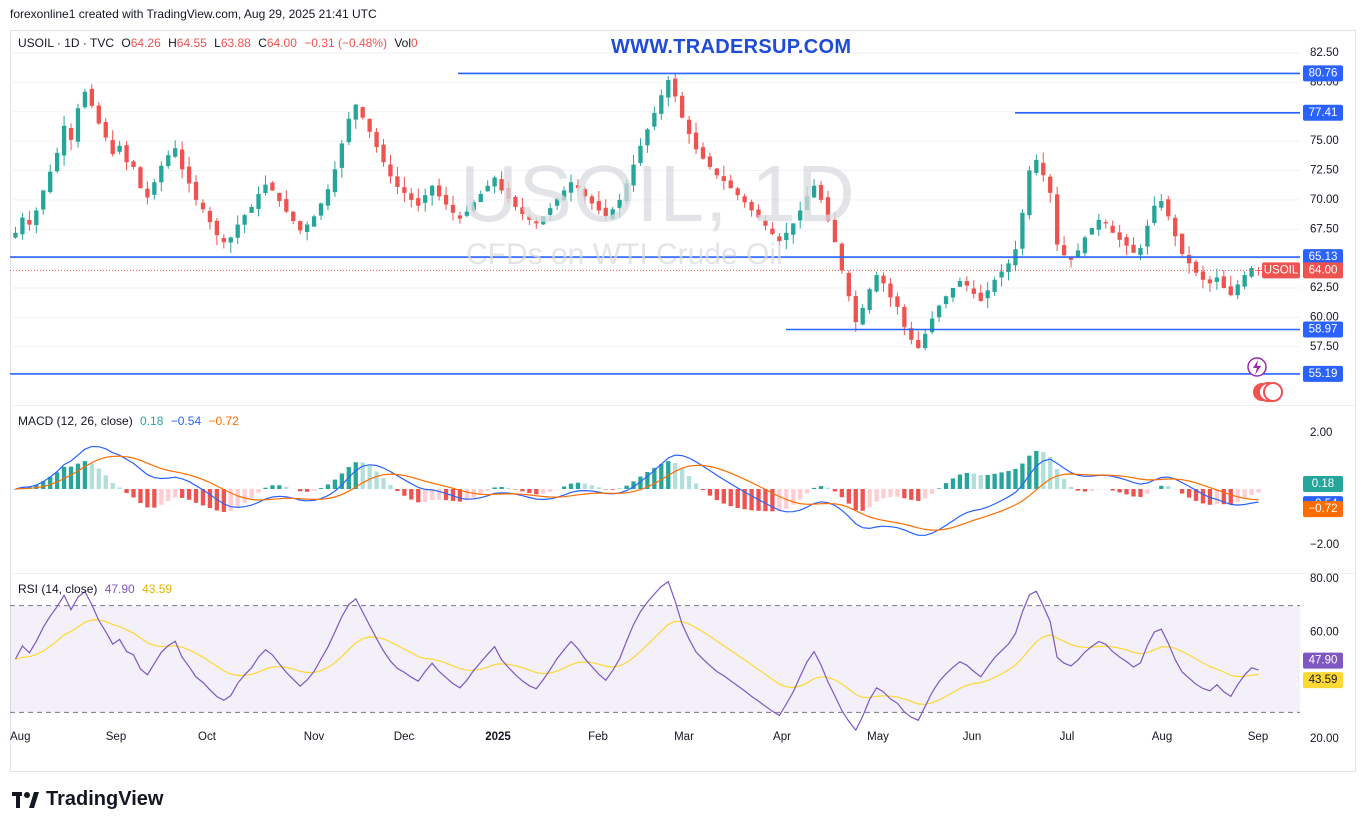 Image resolution: width=1364 pixels, height=829 pixels. I want to click on macd-signal-value: −0.72, so click(223, 421).